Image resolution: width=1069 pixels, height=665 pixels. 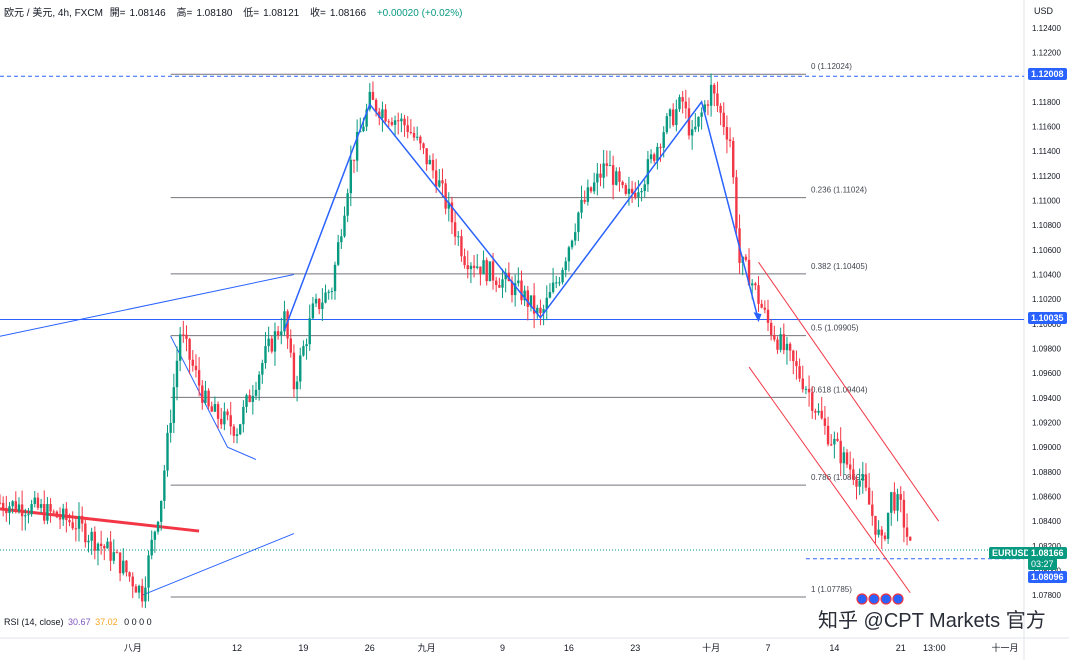 I want to click on y-tick-label: 1.09400, so click(x=1046, y=398).